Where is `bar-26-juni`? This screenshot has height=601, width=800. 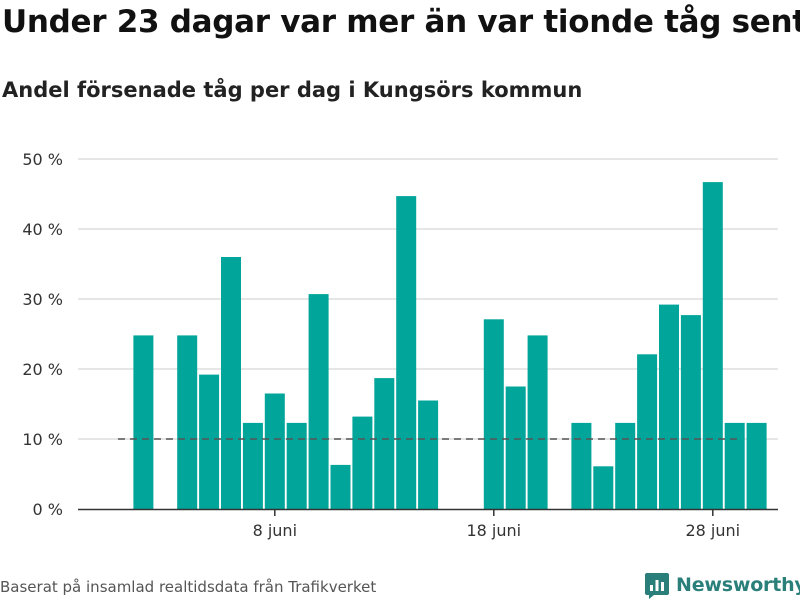
bar-26-juni is located at coordinates (669, 406).